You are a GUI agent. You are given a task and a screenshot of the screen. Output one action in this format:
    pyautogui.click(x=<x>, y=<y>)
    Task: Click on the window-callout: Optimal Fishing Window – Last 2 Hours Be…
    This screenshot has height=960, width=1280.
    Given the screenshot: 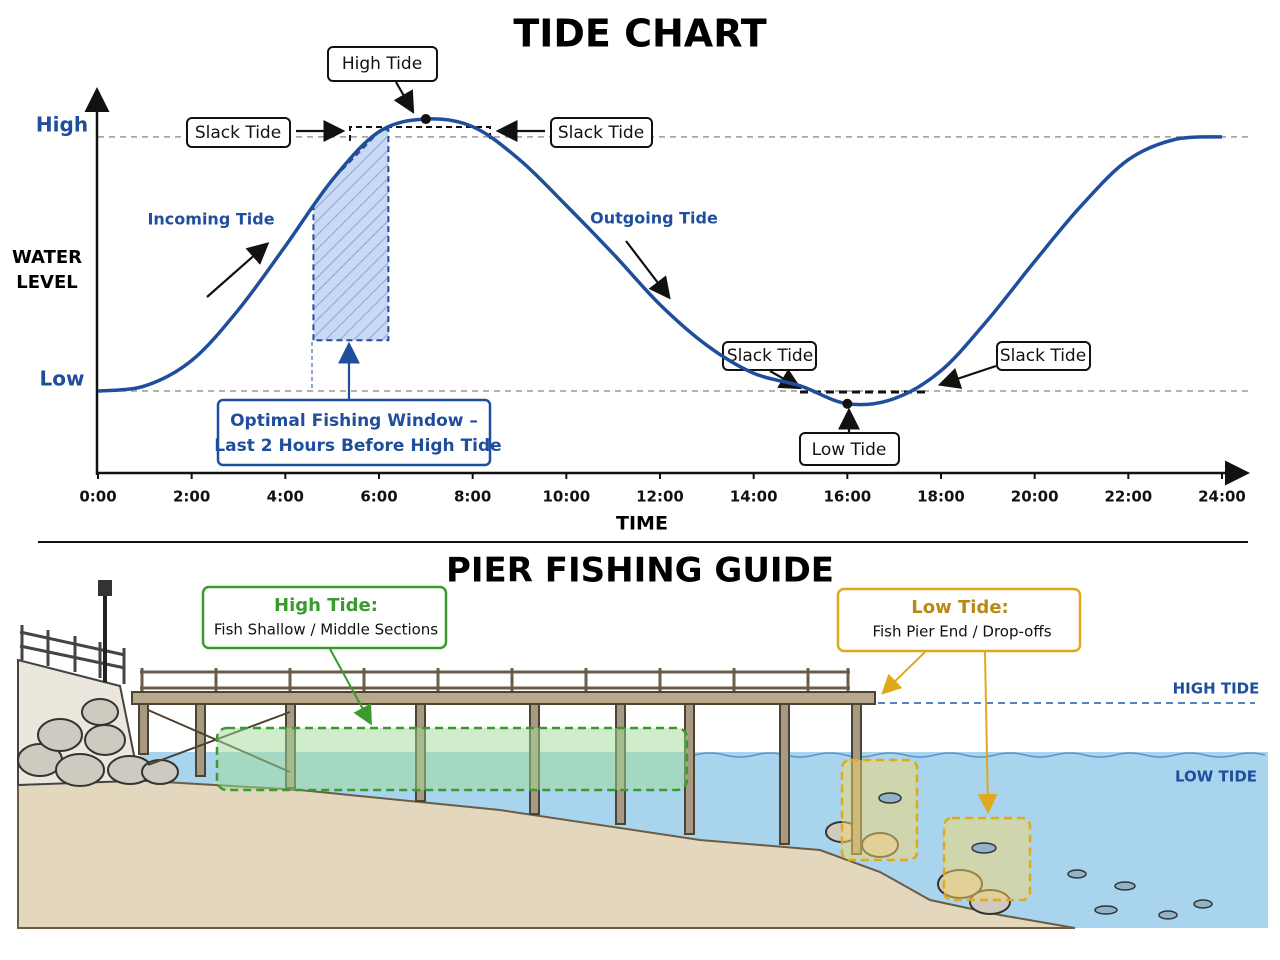 What is the action you would take?
    pyautogui.click(x=358, y=404)
    